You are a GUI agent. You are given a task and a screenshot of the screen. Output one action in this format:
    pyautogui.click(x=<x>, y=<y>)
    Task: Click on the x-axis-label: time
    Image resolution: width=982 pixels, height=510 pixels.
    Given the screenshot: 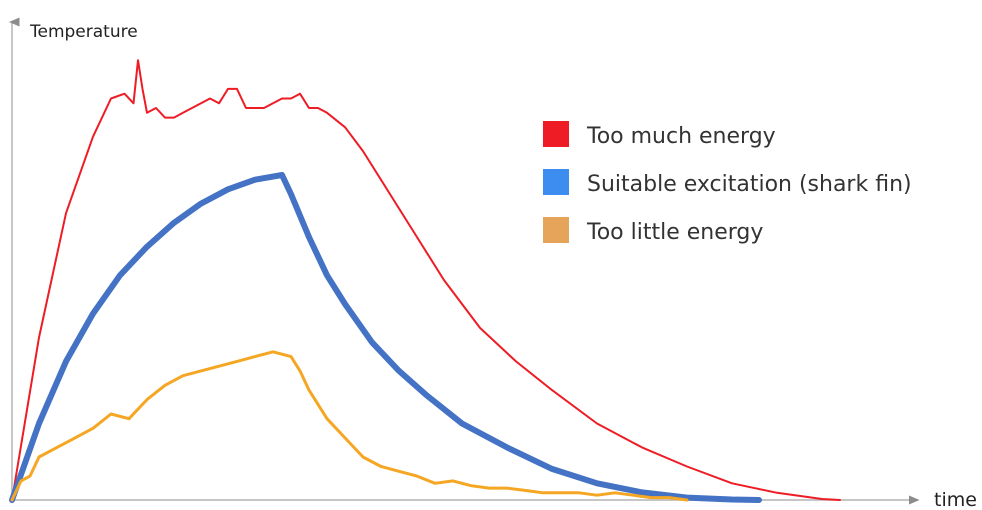 What is the action you would take?
    pyautogui.click(x=955, y=499)
    